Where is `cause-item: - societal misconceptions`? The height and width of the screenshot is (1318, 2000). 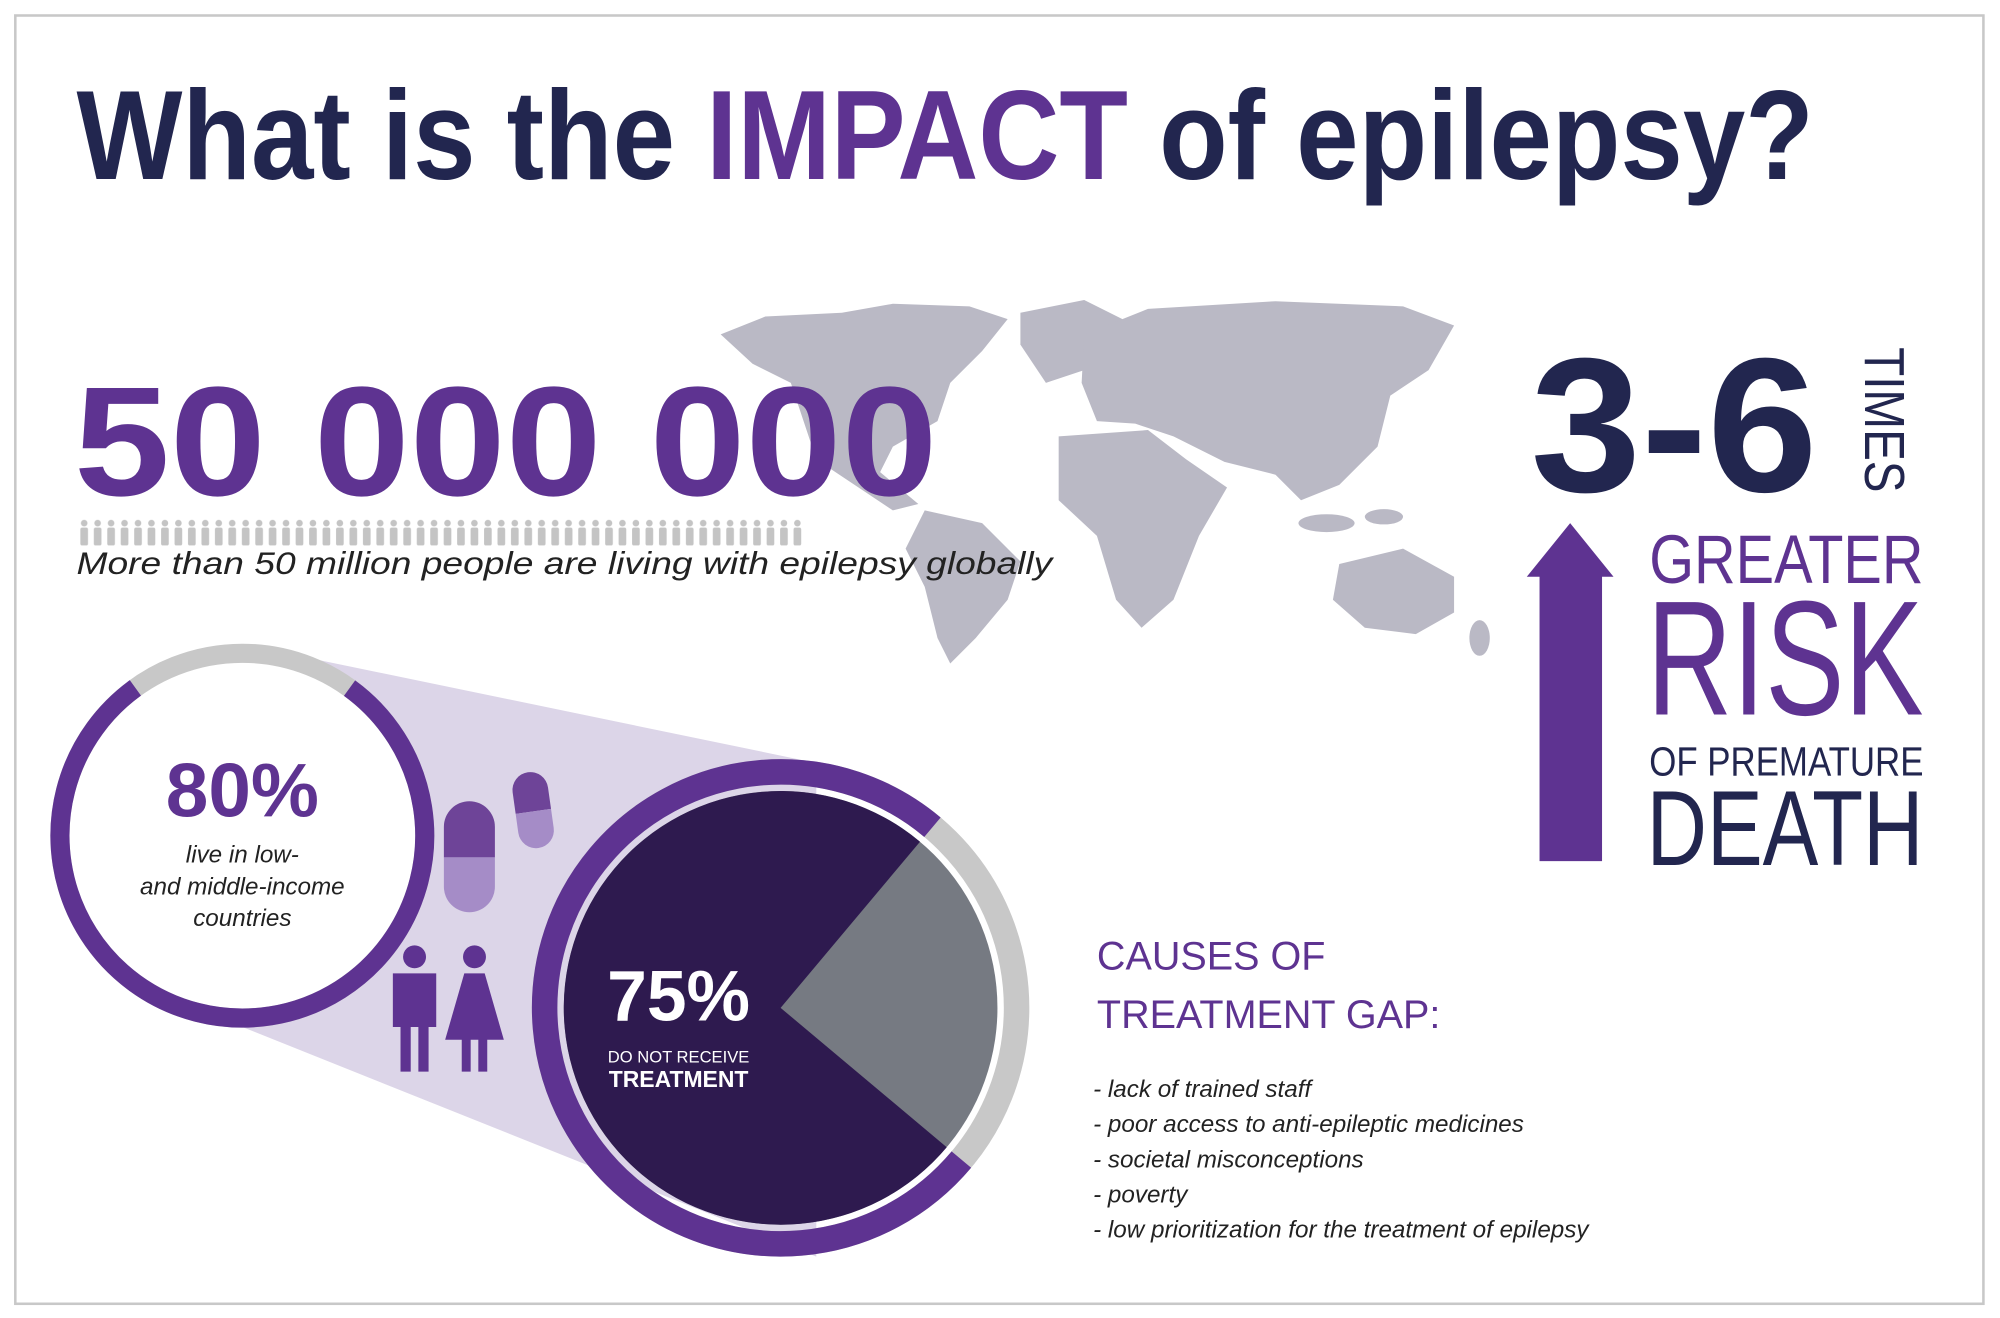
cause-item: - societal misconceptions is located at coordinates (1228, 1159).